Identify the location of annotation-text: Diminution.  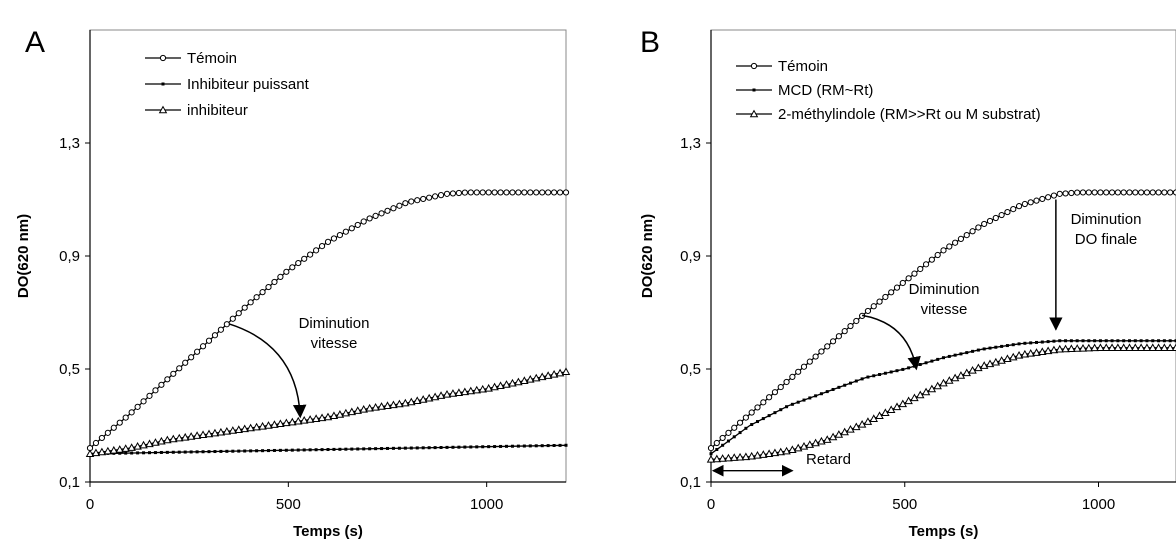
(334, 323).